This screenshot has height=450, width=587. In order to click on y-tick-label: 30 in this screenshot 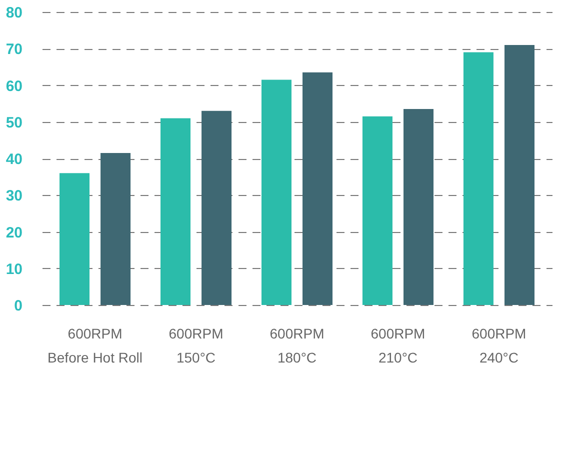, I will do `click(14, 196)`.